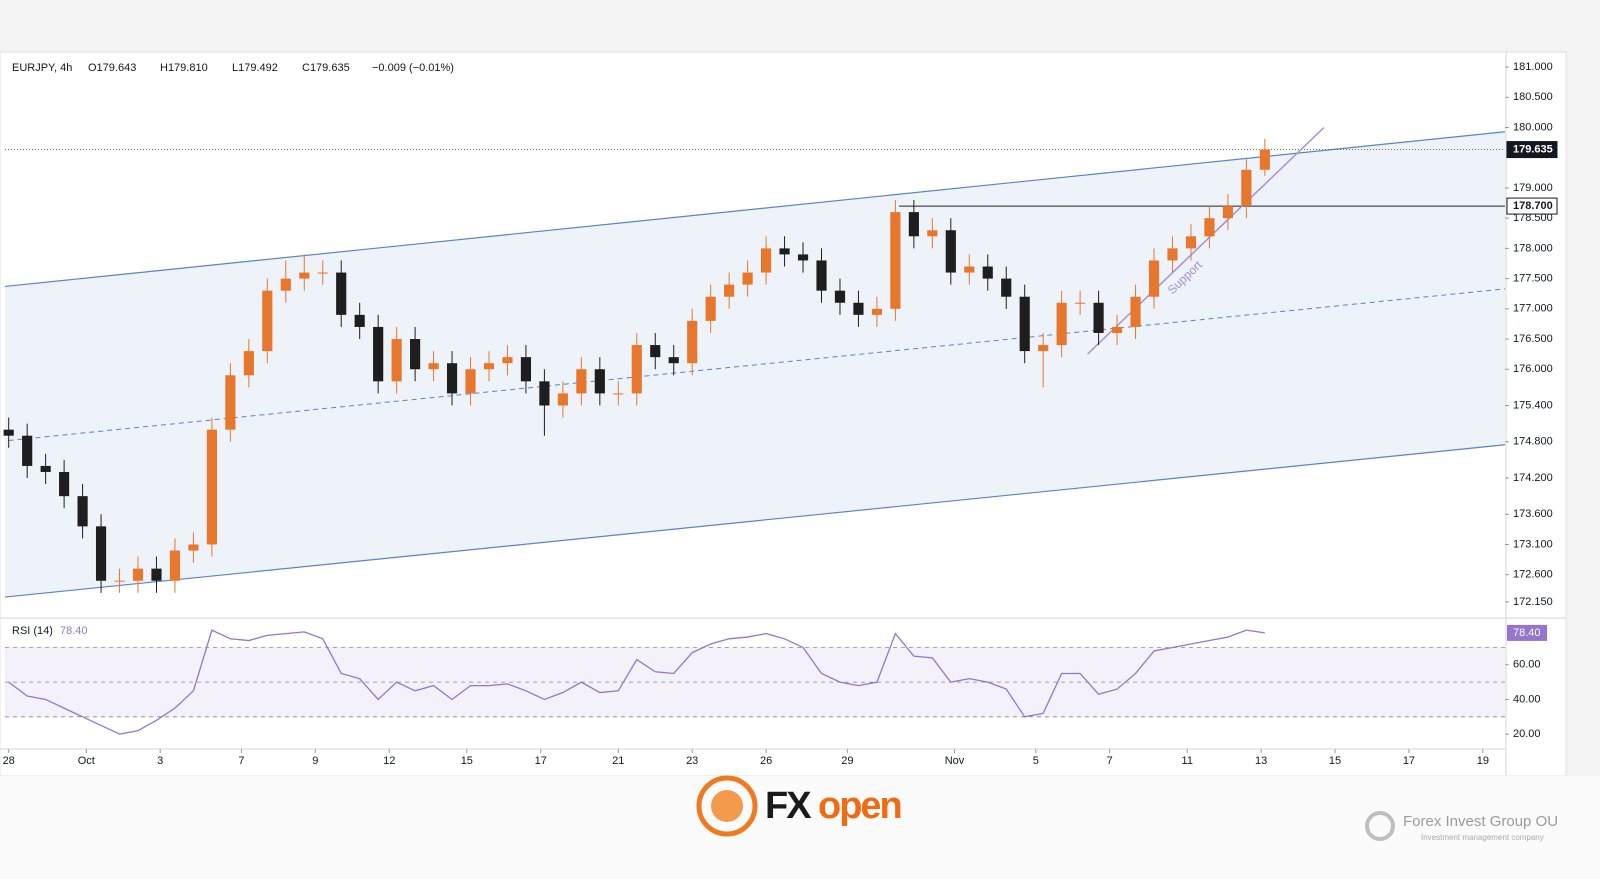 The width and height of the screenshot is (1600, 879). What do you see at coordinates (1533, 514) in the screenshot?
I see `y-tick-label: 173.600` at bounding box center [1533, 514].